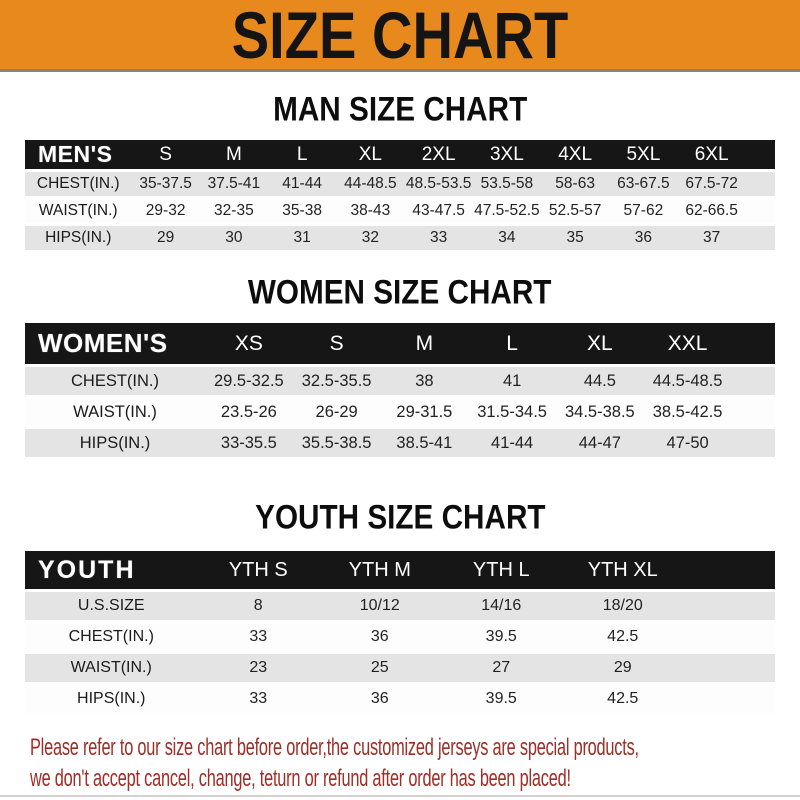  Describe the element at coordinates (575, 211) in the screenshot. I see `men-cell-r2c7: 52.5-57` at that location.